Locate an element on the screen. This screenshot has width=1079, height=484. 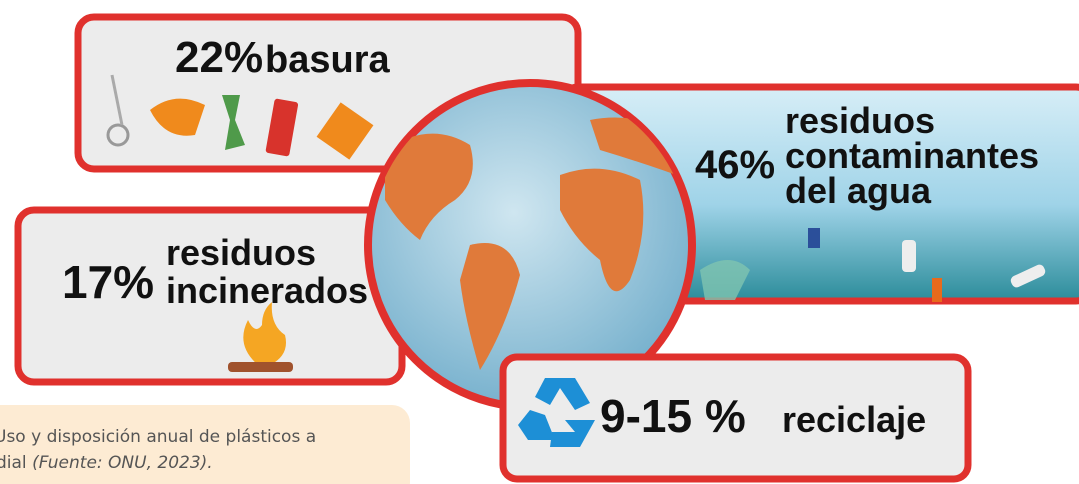
label: basura is located at coordinates (327, 60).